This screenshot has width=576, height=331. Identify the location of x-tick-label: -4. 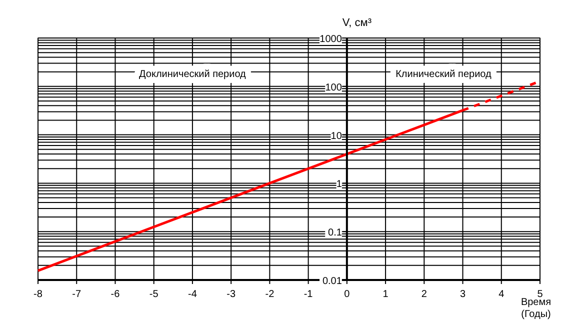
(193, 294).